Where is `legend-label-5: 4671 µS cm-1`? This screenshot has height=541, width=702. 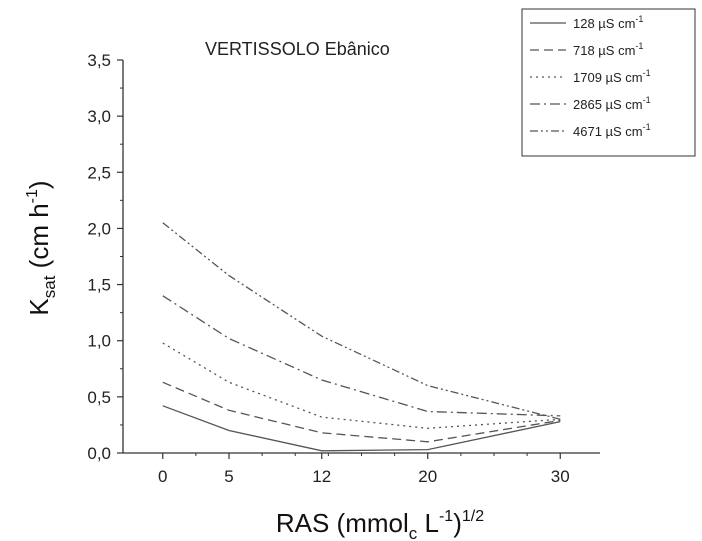 legend-label-5: 4671 µS cm-1 is located at coordinates (612, 130).